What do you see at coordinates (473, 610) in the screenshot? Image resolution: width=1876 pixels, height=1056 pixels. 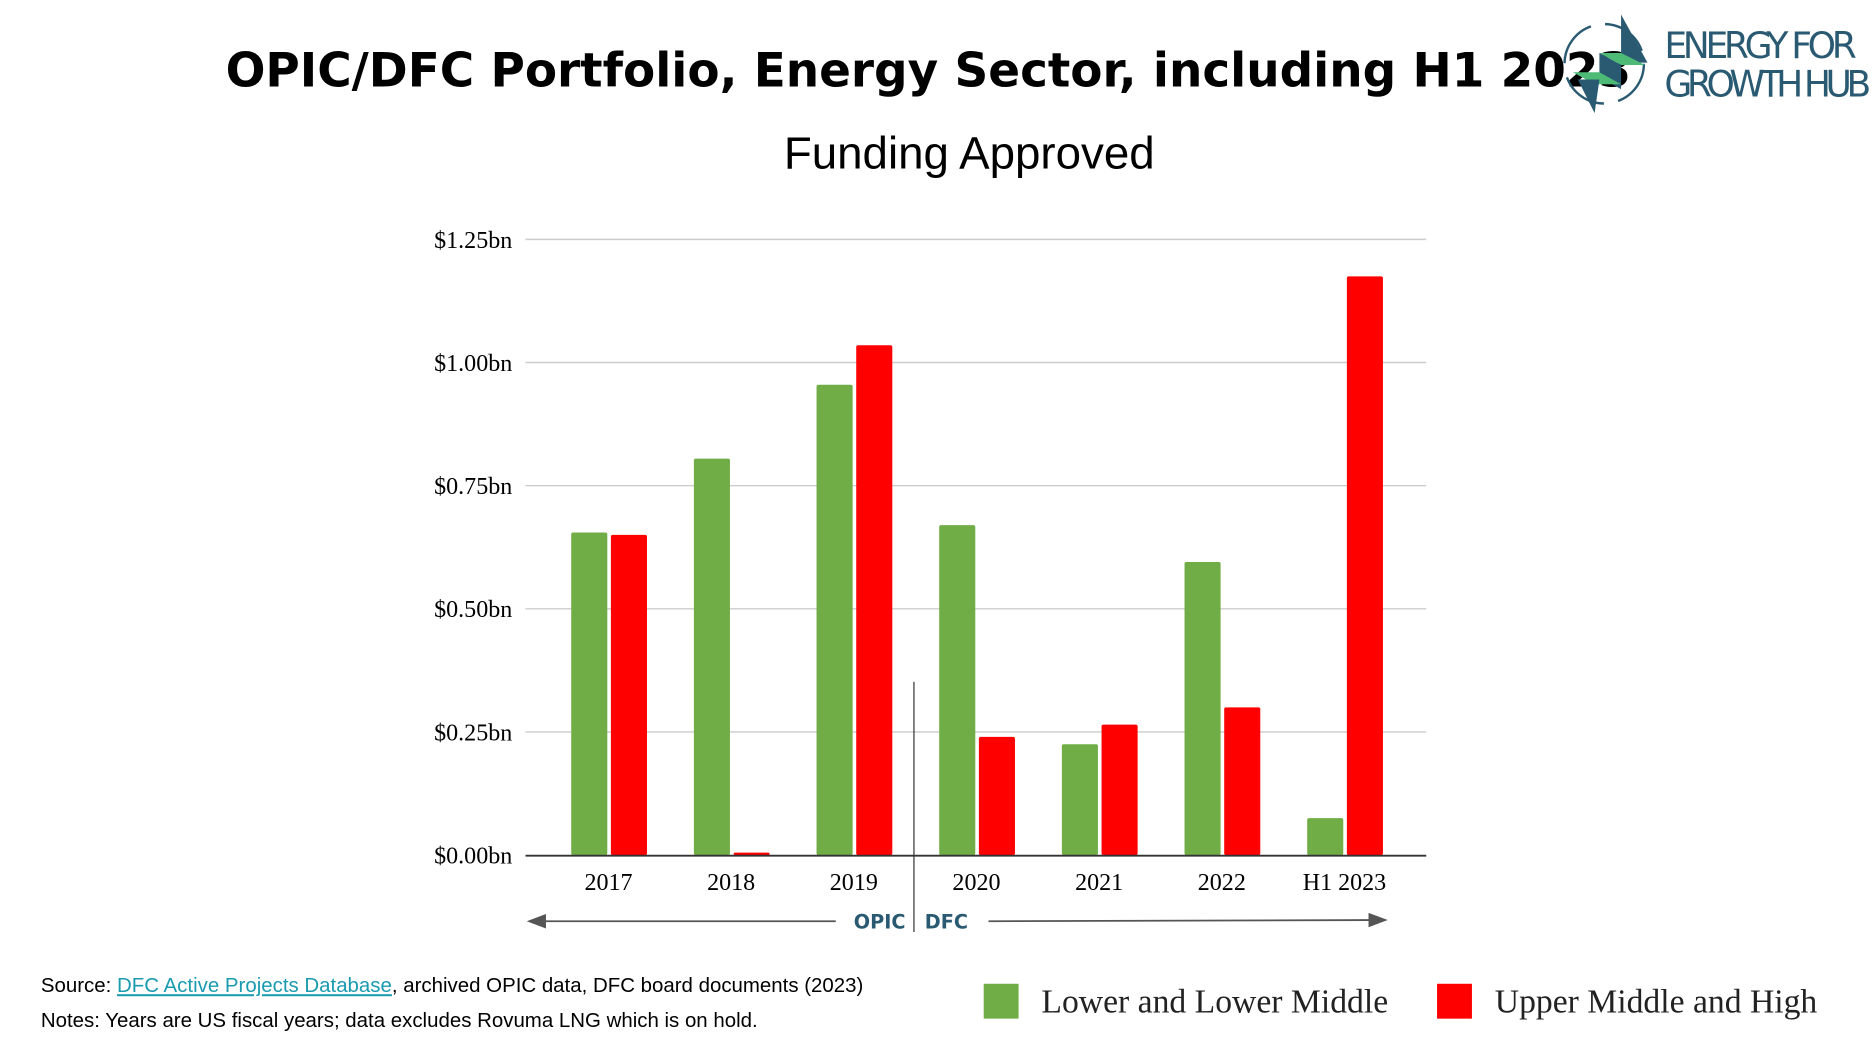 I see `y-tick-label: $0.50bn` at bounding box center [473, 610].